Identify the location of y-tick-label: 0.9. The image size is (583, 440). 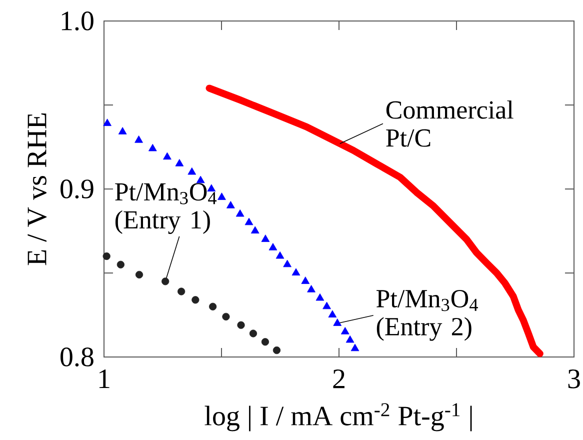
(77, 188).